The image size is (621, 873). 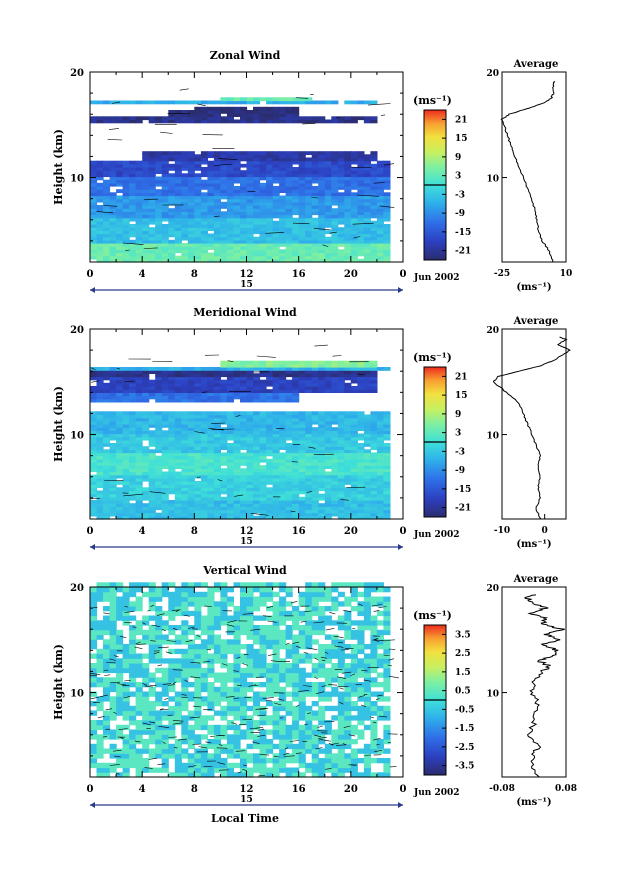 What do you see at coordinates (463, 635) in the screenshot?
I see `colorbar-tick-label: 3.5` at bounding box center [463, 635].